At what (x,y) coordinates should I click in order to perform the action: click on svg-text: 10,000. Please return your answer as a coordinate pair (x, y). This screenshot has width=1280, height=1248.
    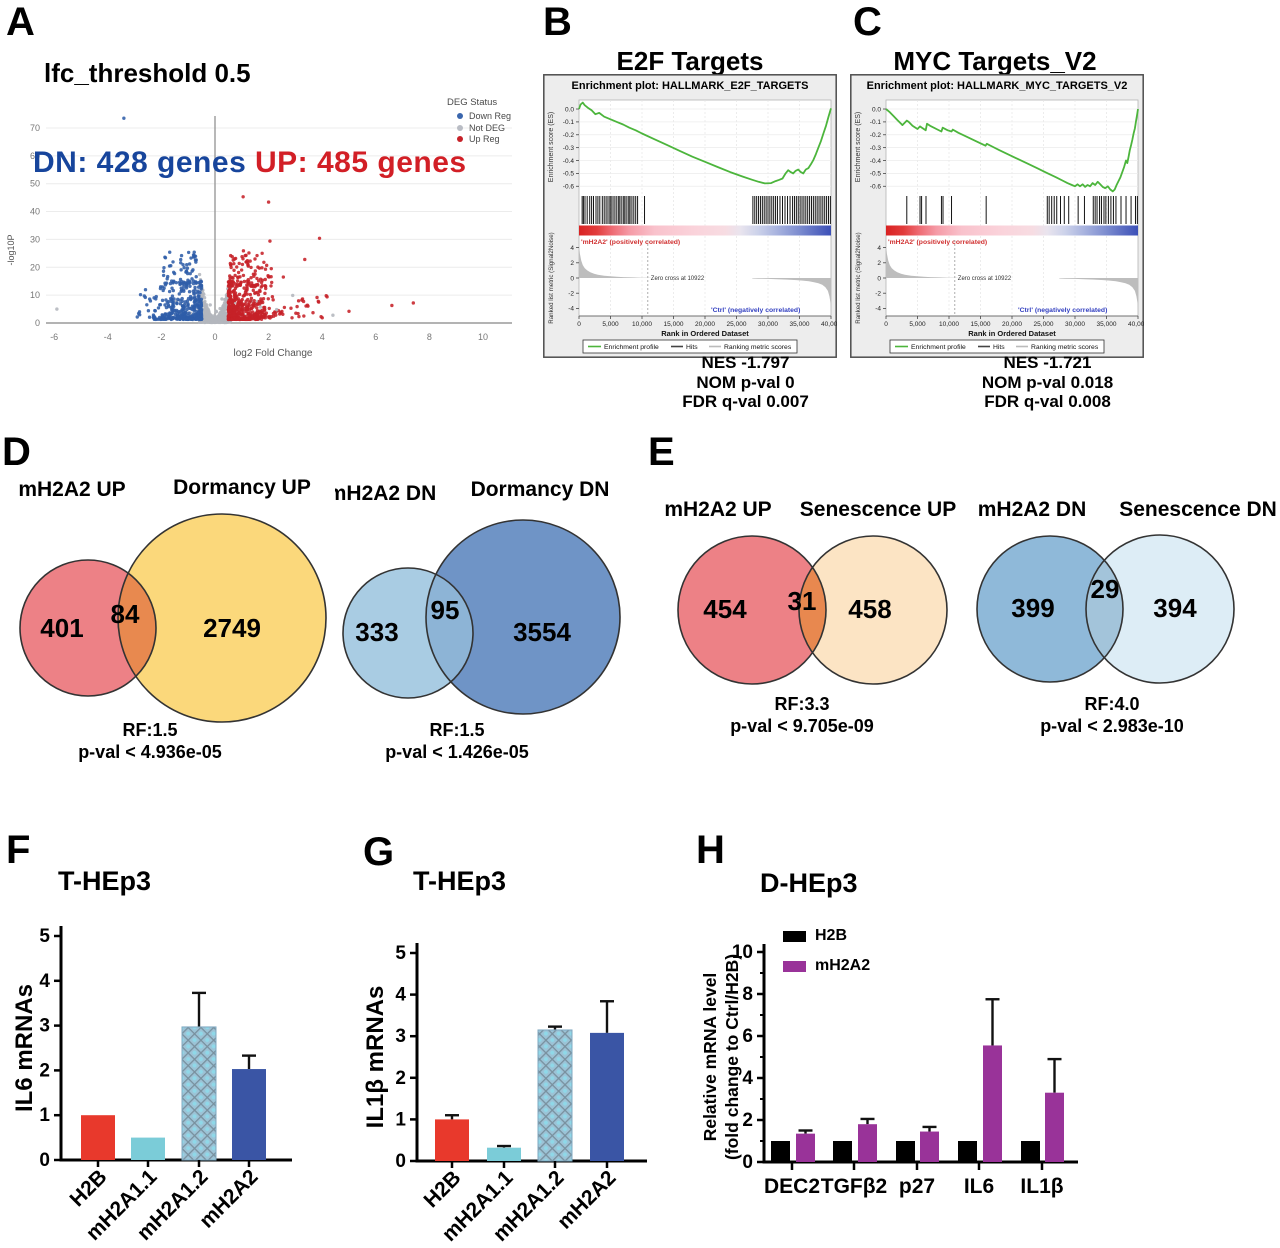
    Looking at the image, I should click on (949, 324).